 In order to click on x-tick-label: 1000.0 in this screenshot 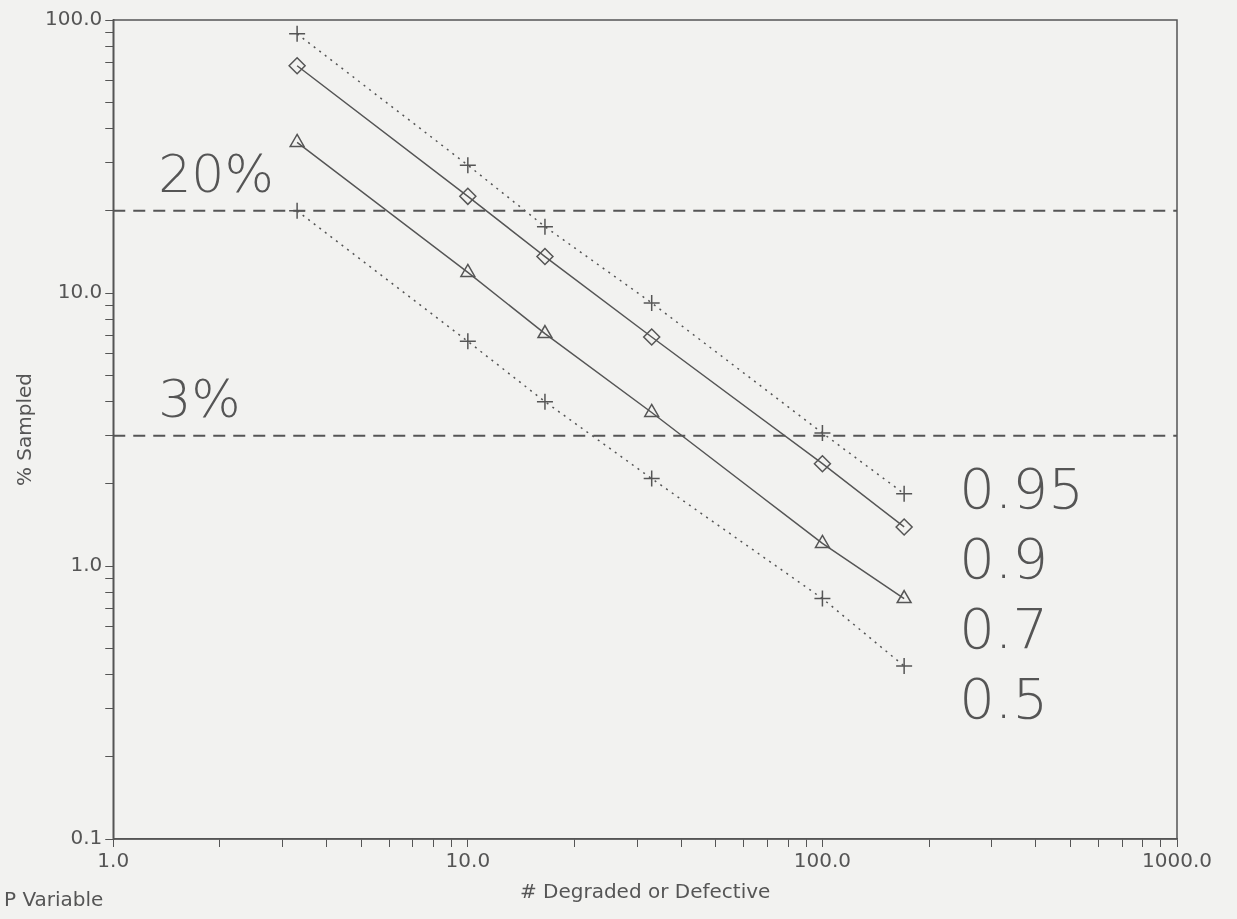, I will do `click(1177, 860)`.